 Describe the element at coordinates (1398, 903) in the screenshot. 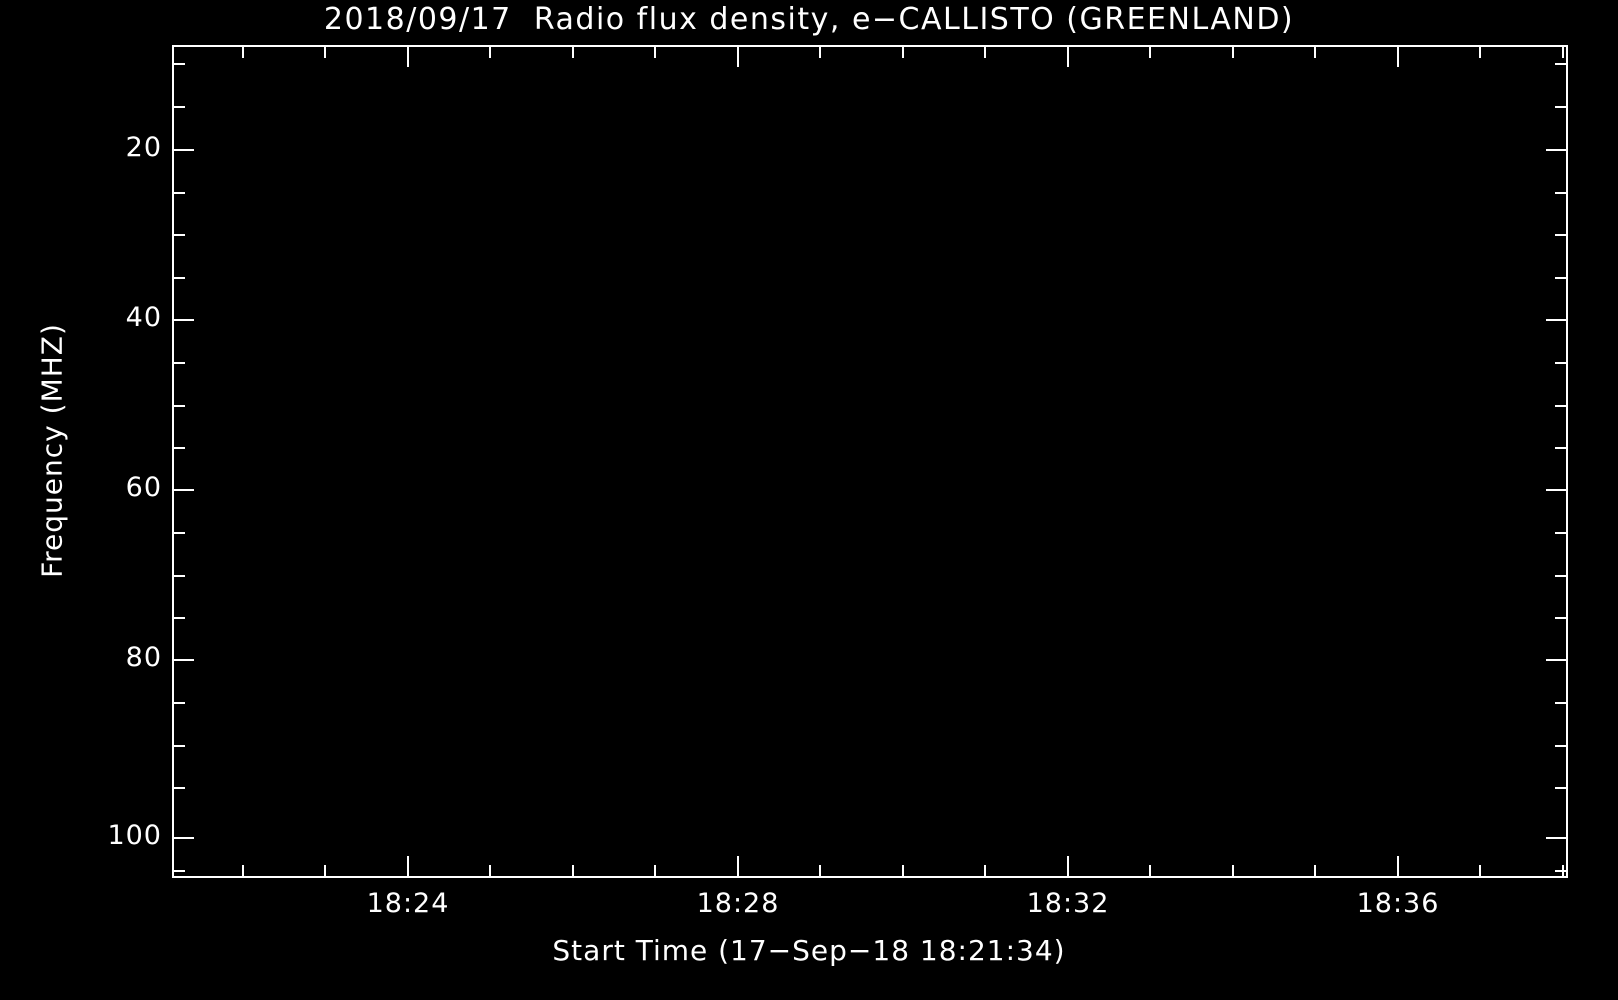

I see `x-tick-label: 18:36` at that location.